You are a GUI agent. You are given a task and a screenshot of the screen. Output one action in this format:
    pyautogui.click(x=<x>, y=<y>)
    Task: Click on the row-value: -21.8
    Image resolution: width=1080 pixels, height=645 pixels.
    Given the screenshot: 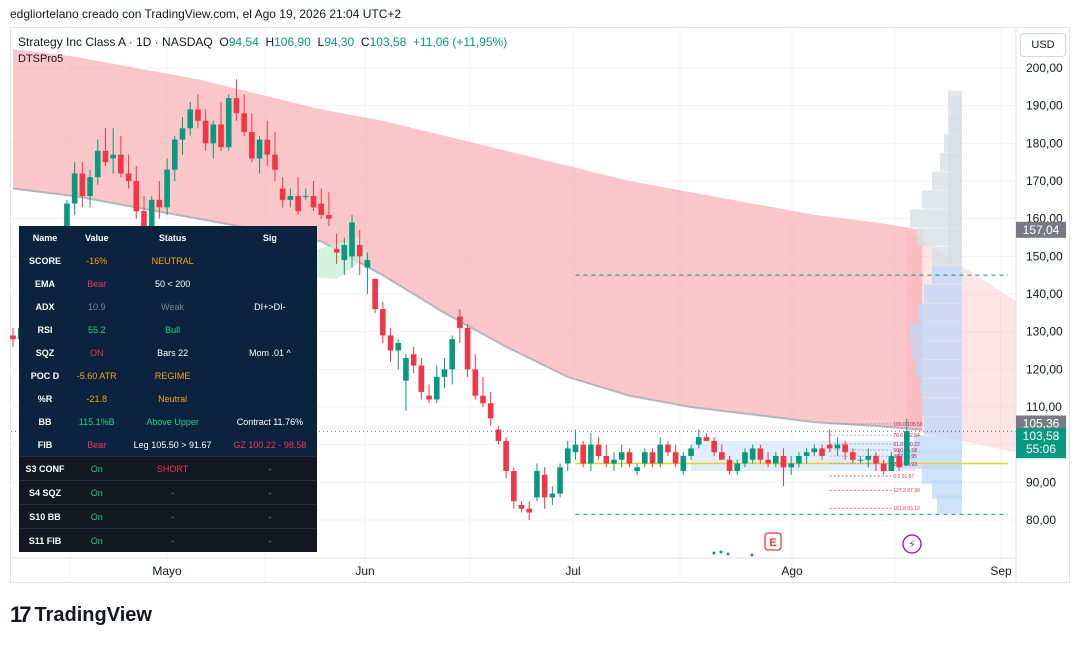 What is the action you would take?
    pyautogui.click(x=96, y=398)
    